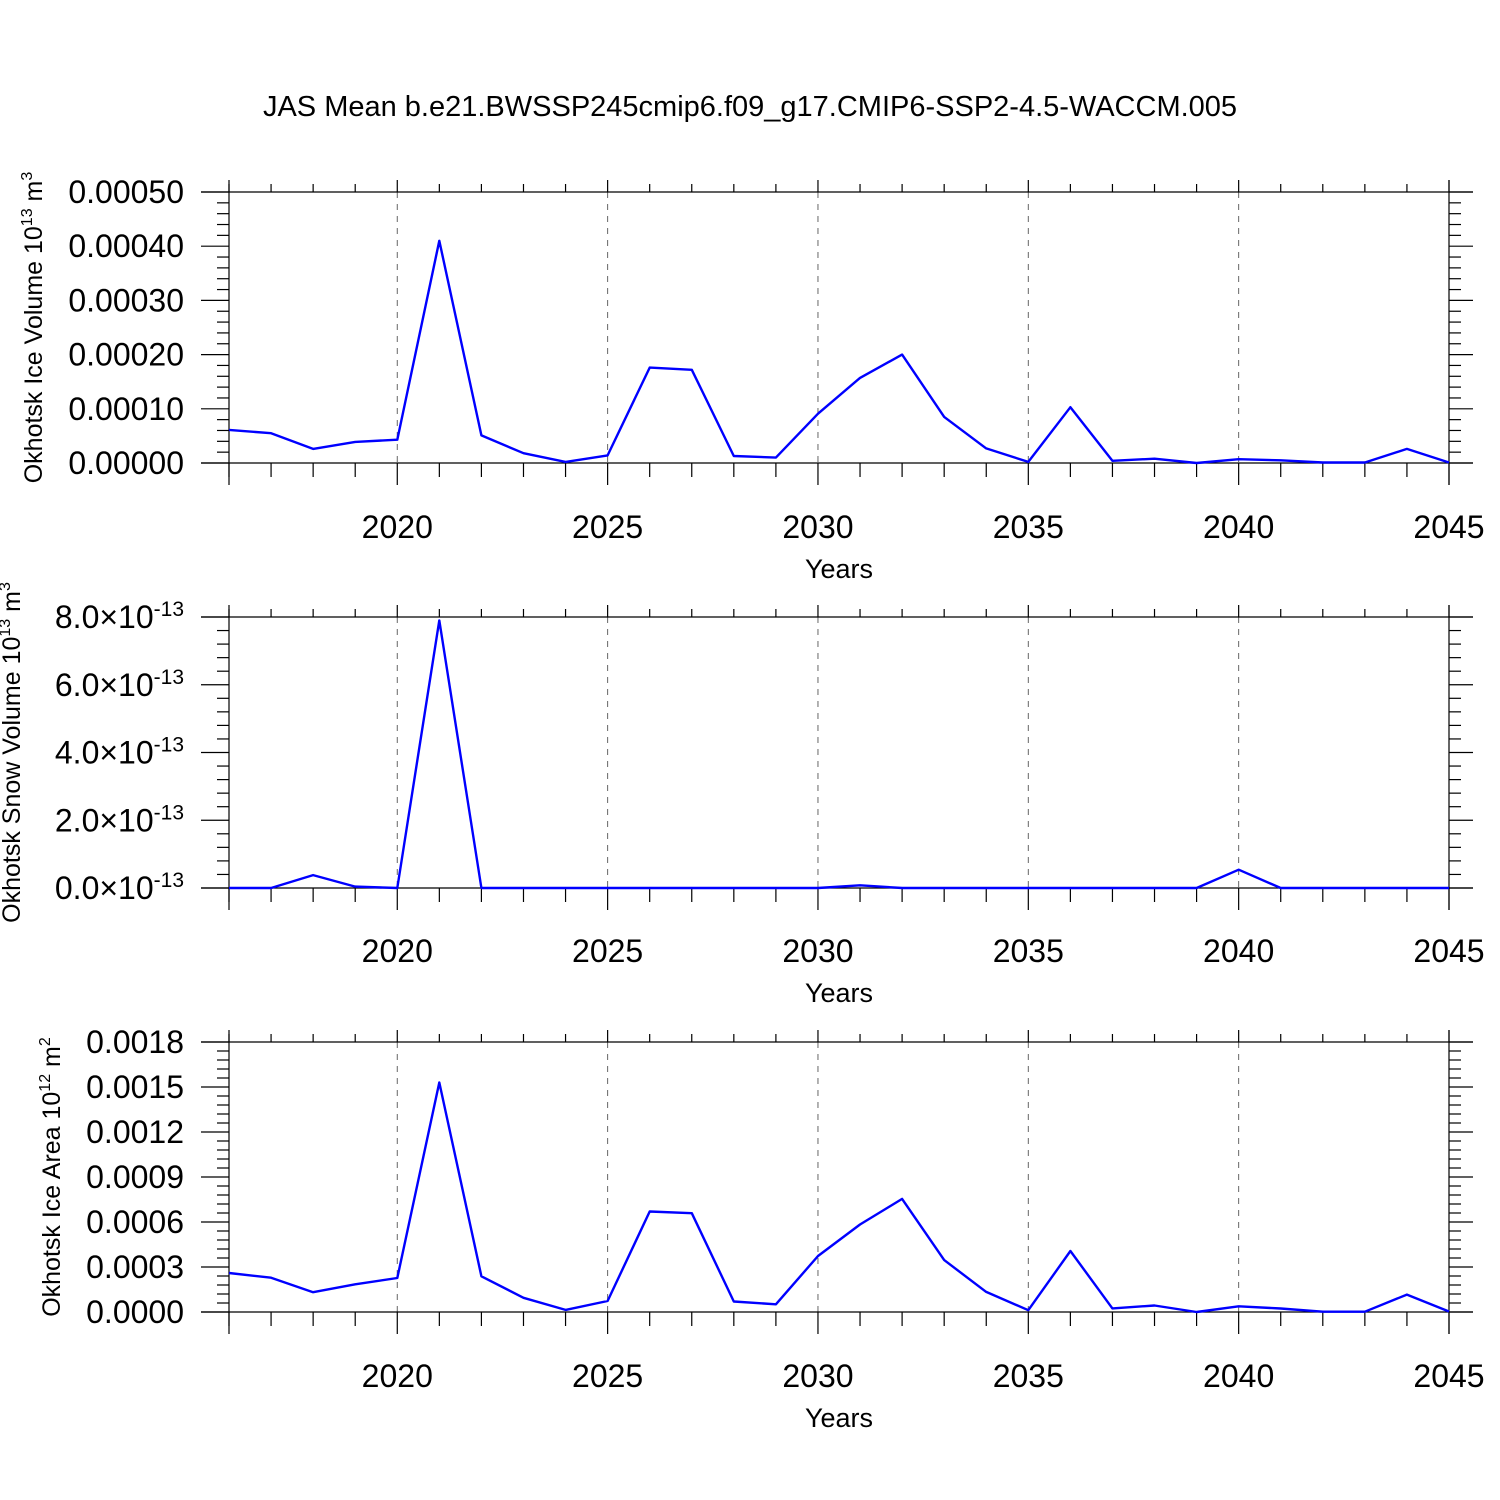 This screenshot has width=1500, height=1500. Describe the element at coordinates (126, 300) in the screenshot. I see `y-tick-label: 0.00030` at that location.